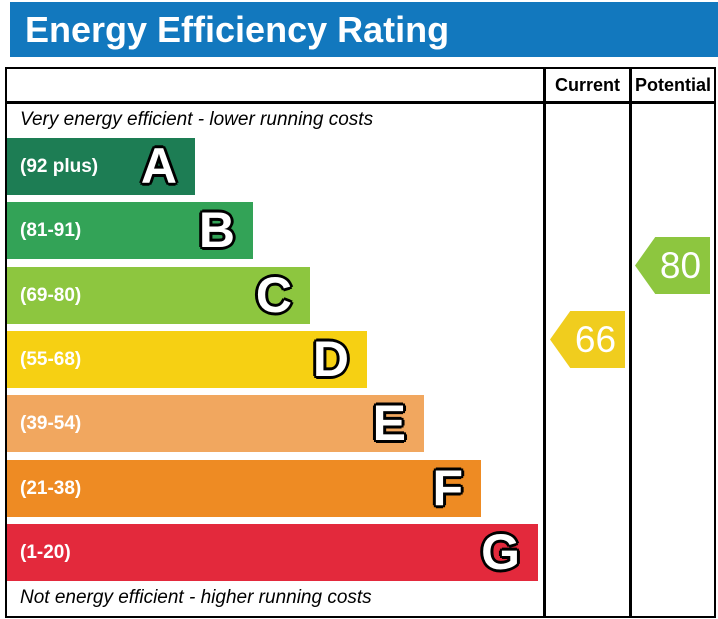 This screenshot has height=619, width=718. What do you see at coordinates (51, 423) in the screenshot?
I see `band-range-label: (39-54)` at bounding box center [51, 423].